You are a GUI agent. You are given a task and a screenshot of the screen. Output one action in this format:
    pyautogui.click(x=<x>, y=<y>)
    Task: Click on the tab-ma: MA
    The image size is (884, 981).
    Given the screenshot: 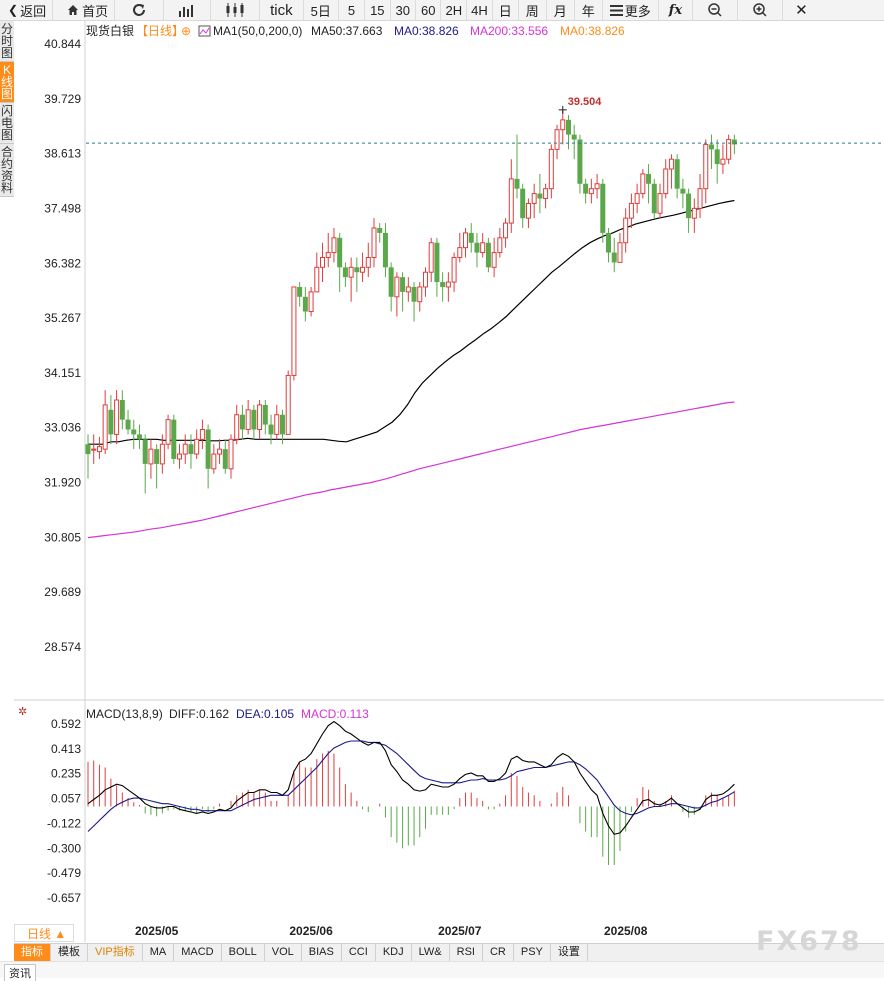 What is the action you would take?
    pyautogui.click(x=159, y=952)
    